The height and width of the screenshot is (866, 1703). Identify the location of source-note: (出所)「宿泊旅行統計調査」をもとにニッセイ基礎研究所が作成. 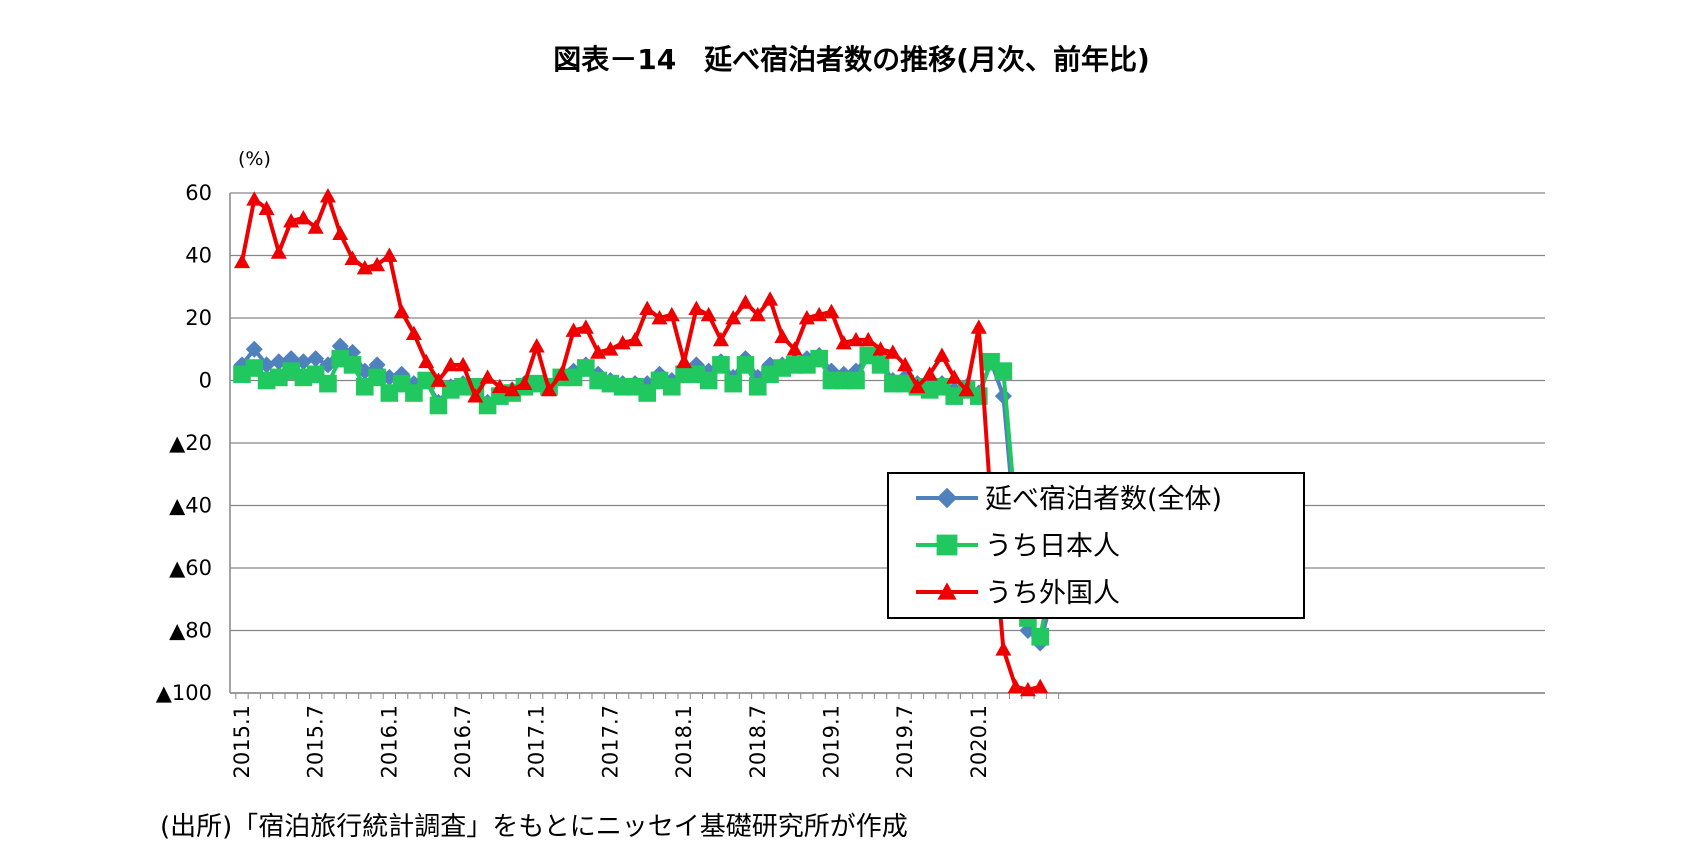
(534, 827).